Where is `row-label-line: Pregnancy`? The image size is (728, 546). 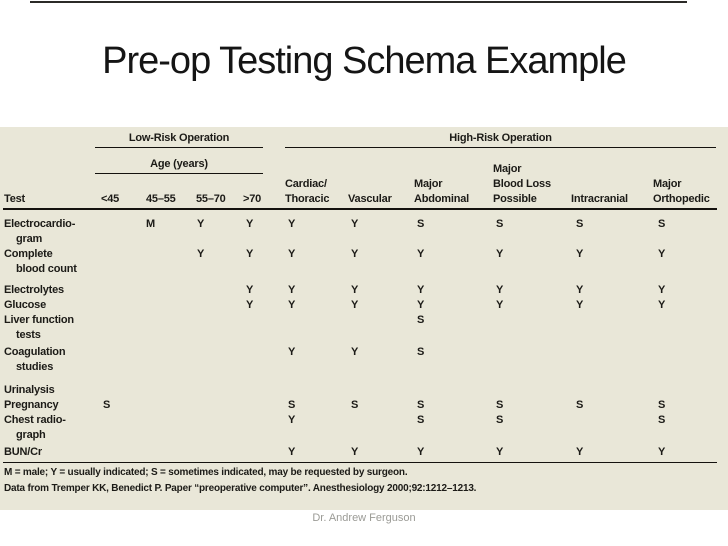
row-label-line: Pregnancy is located at coordinates (31, 405).